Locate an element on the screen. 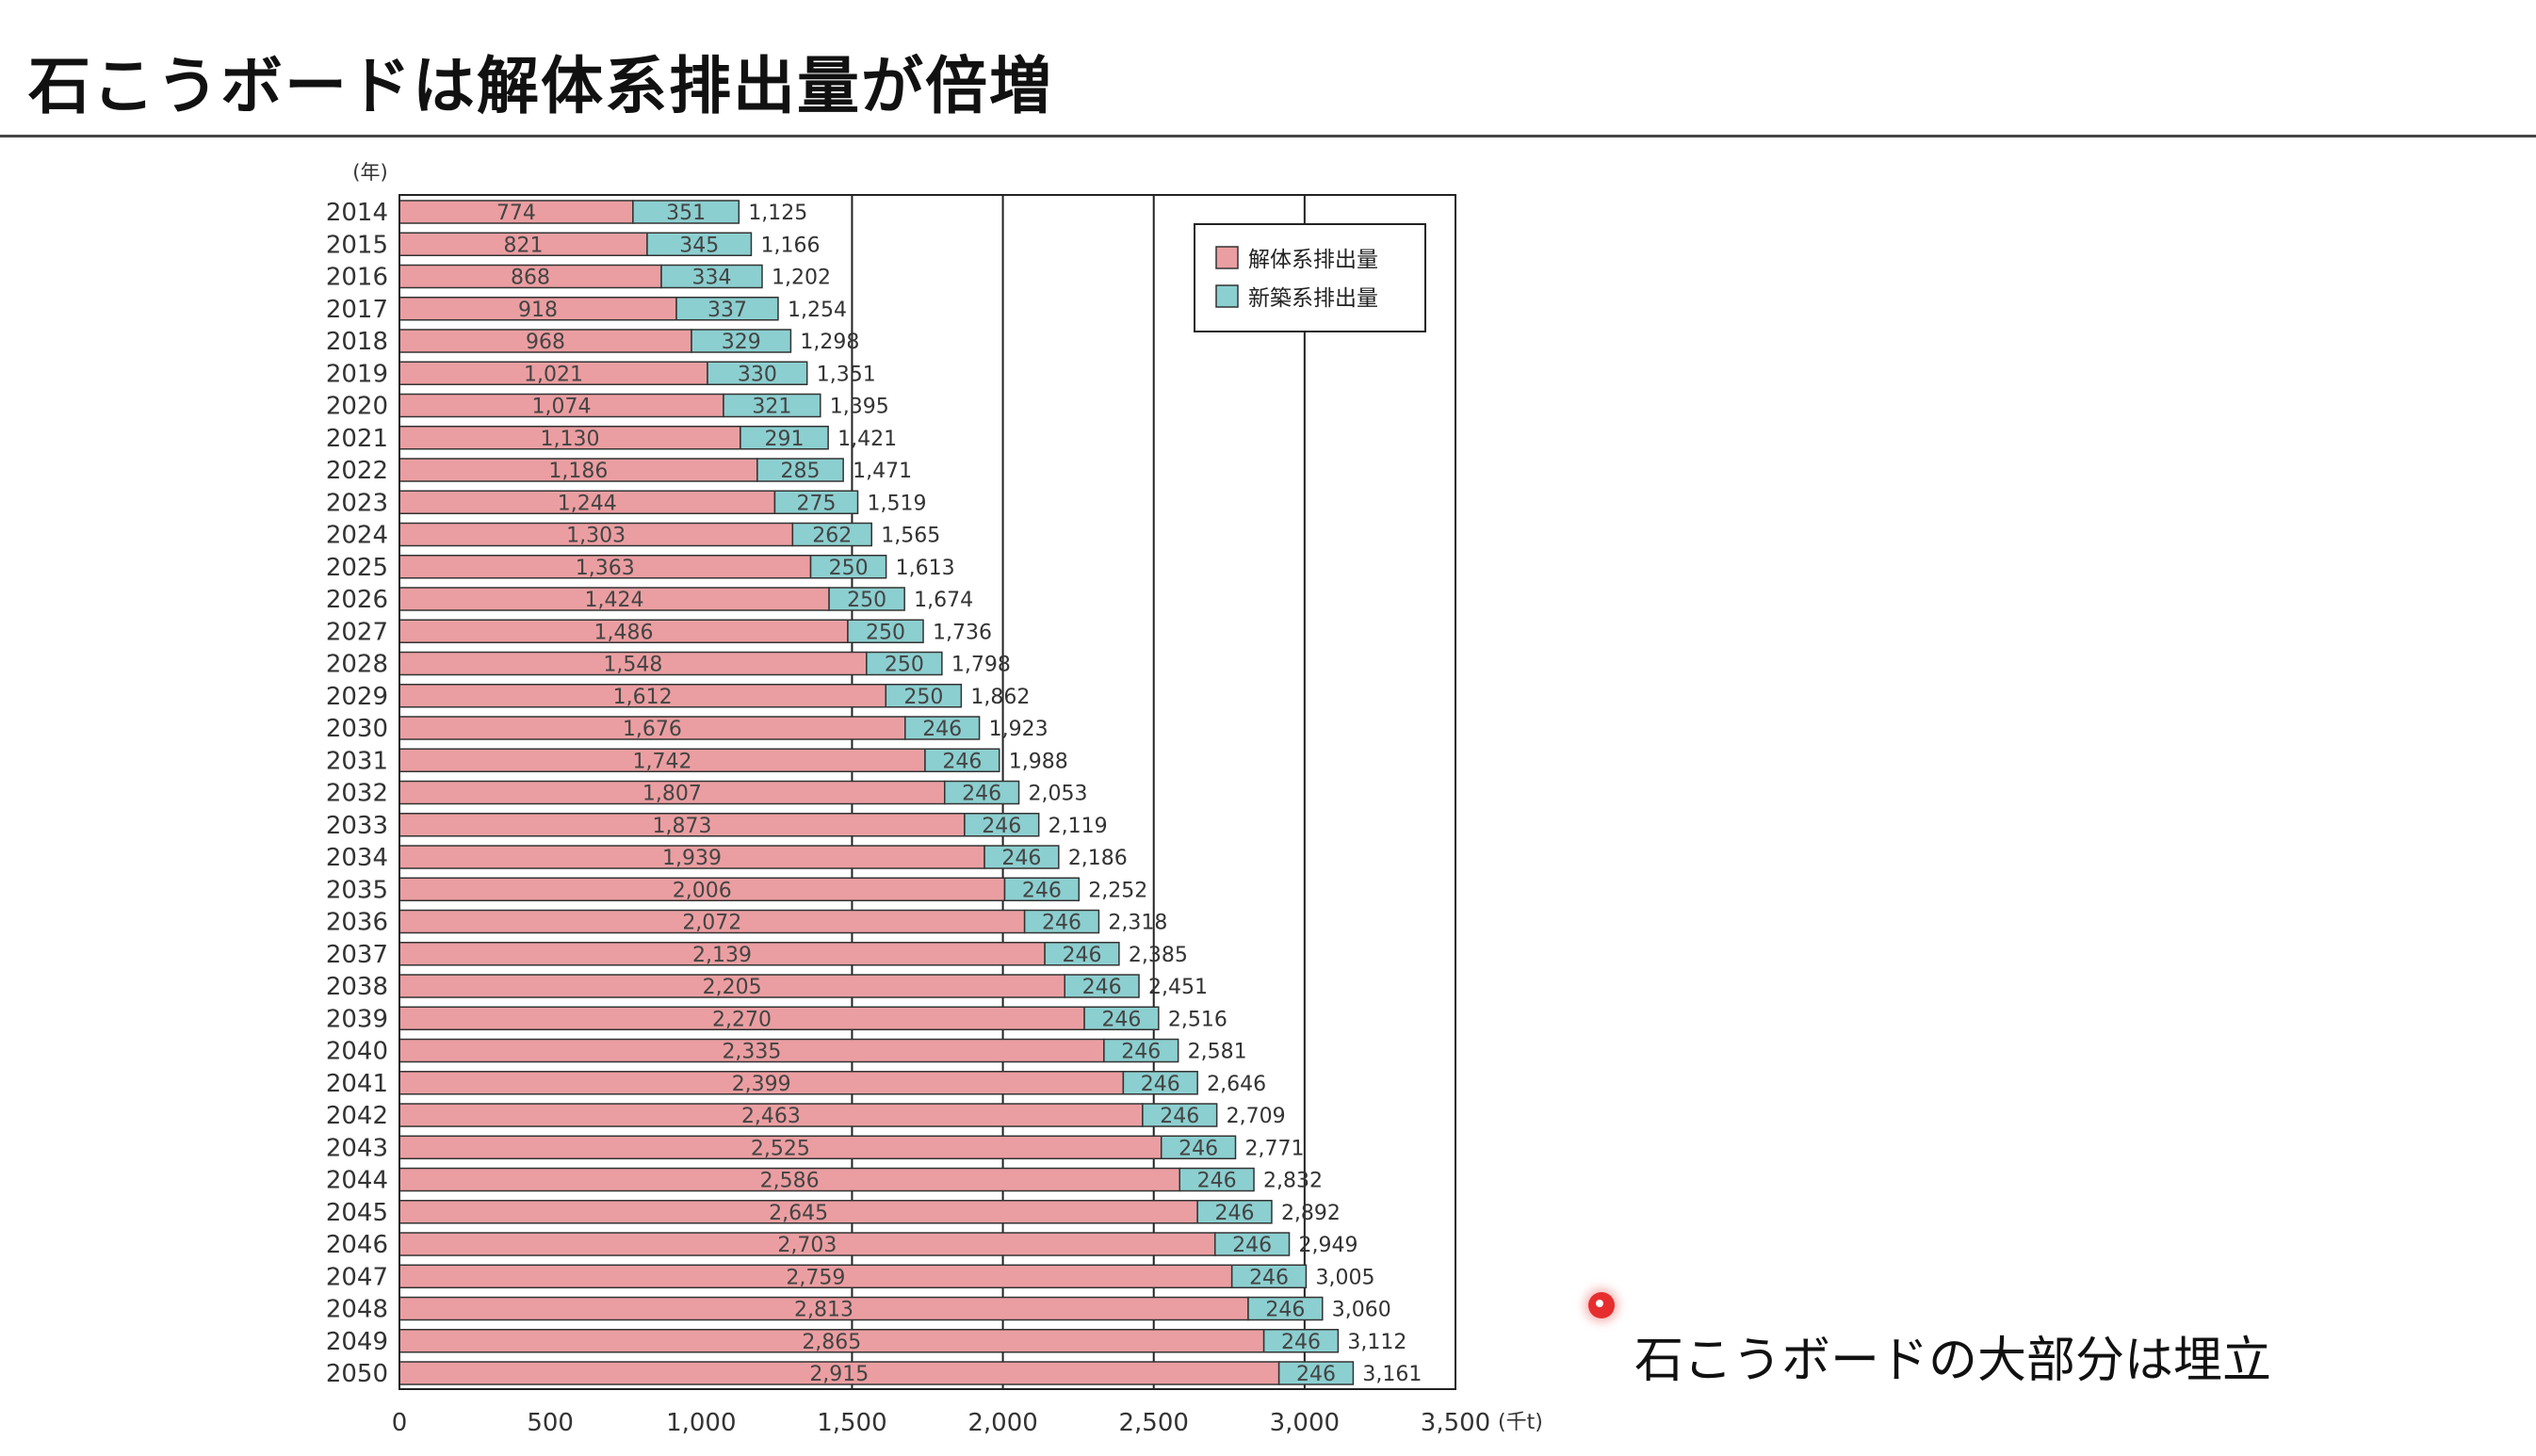  y-tick-label: 2016 is located at coordinates (357, 278).